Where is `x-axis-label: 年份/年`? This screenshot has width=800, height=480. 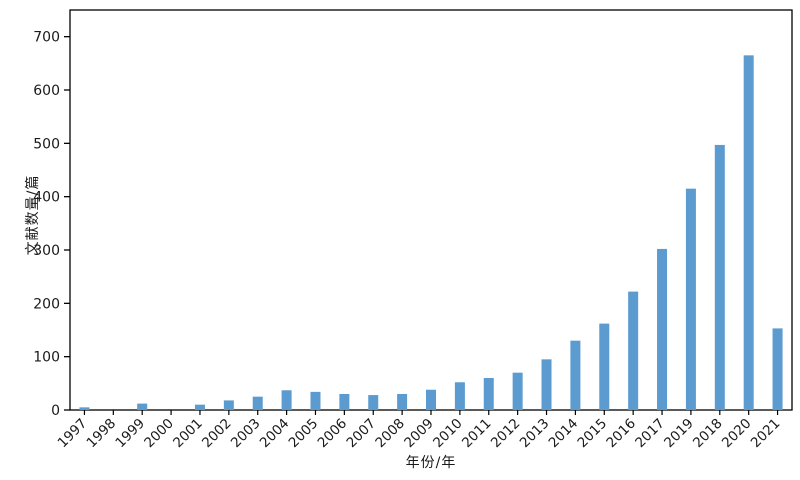 x-axis-label: 年份/年 is located at coordinates (431, 463).